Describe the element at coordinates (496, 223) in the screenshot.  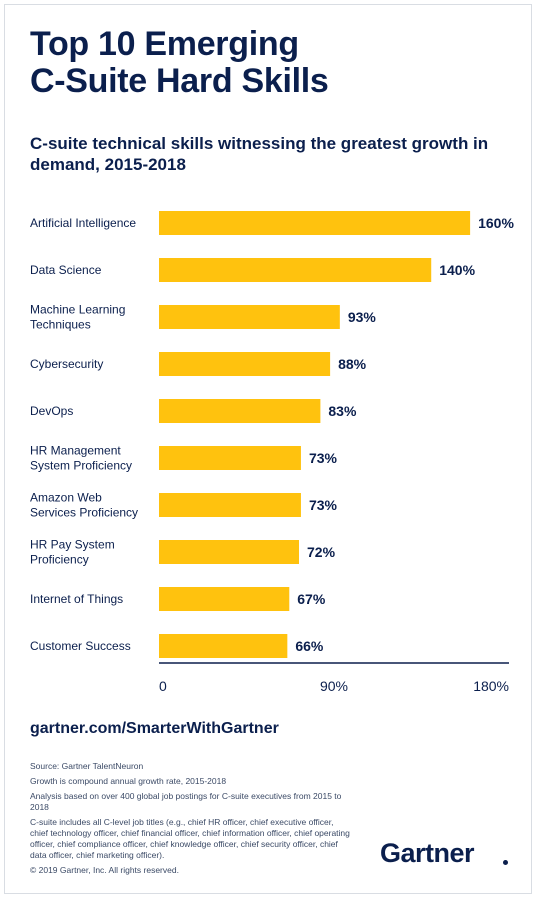
I see `value-label: 160%` at that location.